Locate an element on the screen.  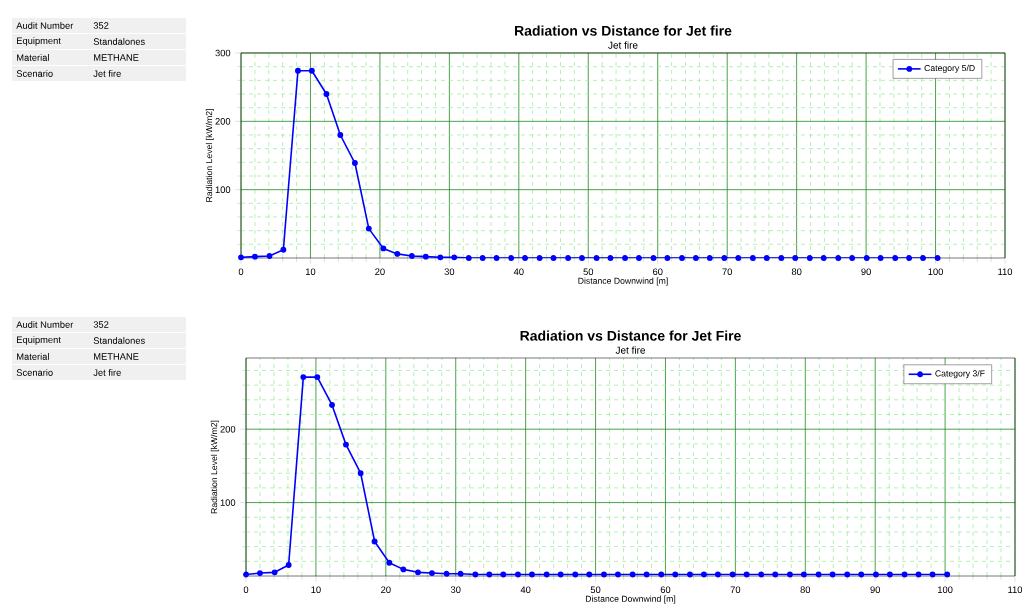
x-tick-label: 70 is located at coordinates (727, 271).